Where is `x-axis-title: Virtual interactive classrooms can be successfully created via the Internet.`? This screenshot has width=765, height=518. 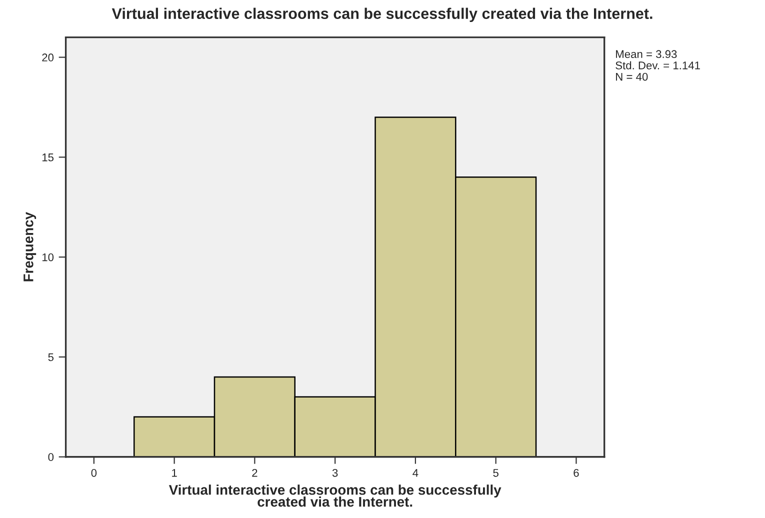
x-axis-title: Virtual interactive classrooms can be successfully created via the Internet. is located at coordinates (335, 495).